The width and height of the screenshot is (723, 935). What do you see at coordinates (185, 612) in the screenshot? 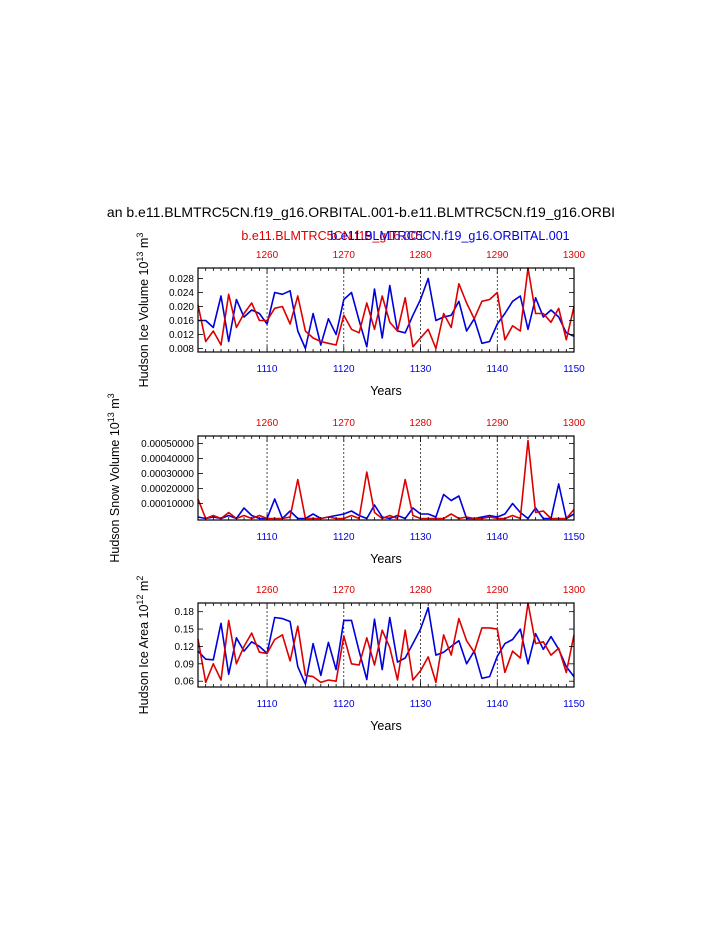
I see `y-tick-label: 0.18` at bounding box center [185, 612].